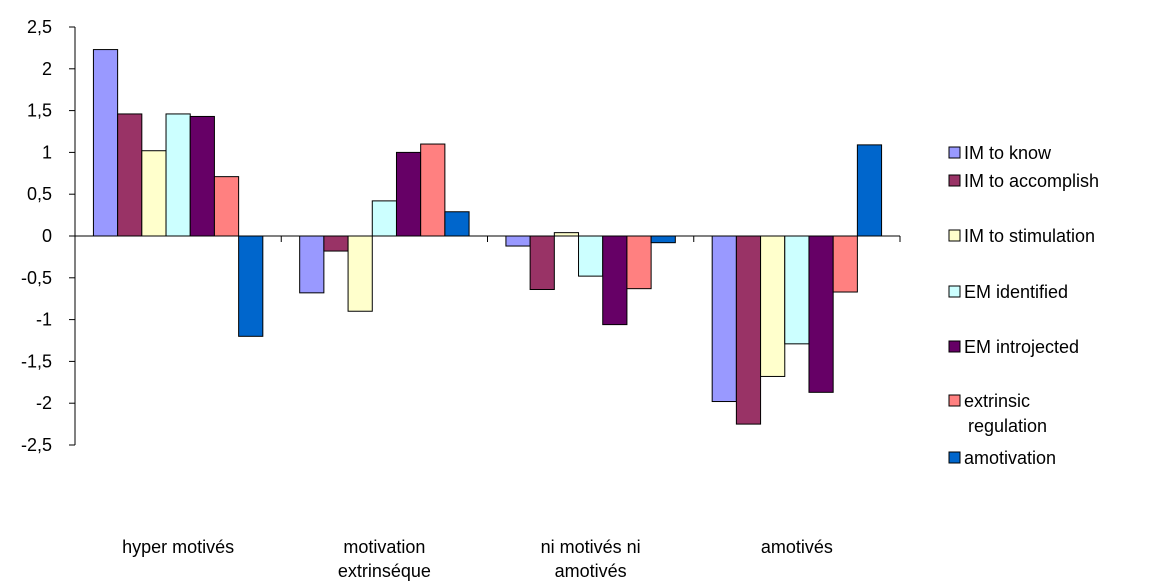 The image size is (1149, 583). I want to click on y-tick-label: -0,5, so click(36, 278).